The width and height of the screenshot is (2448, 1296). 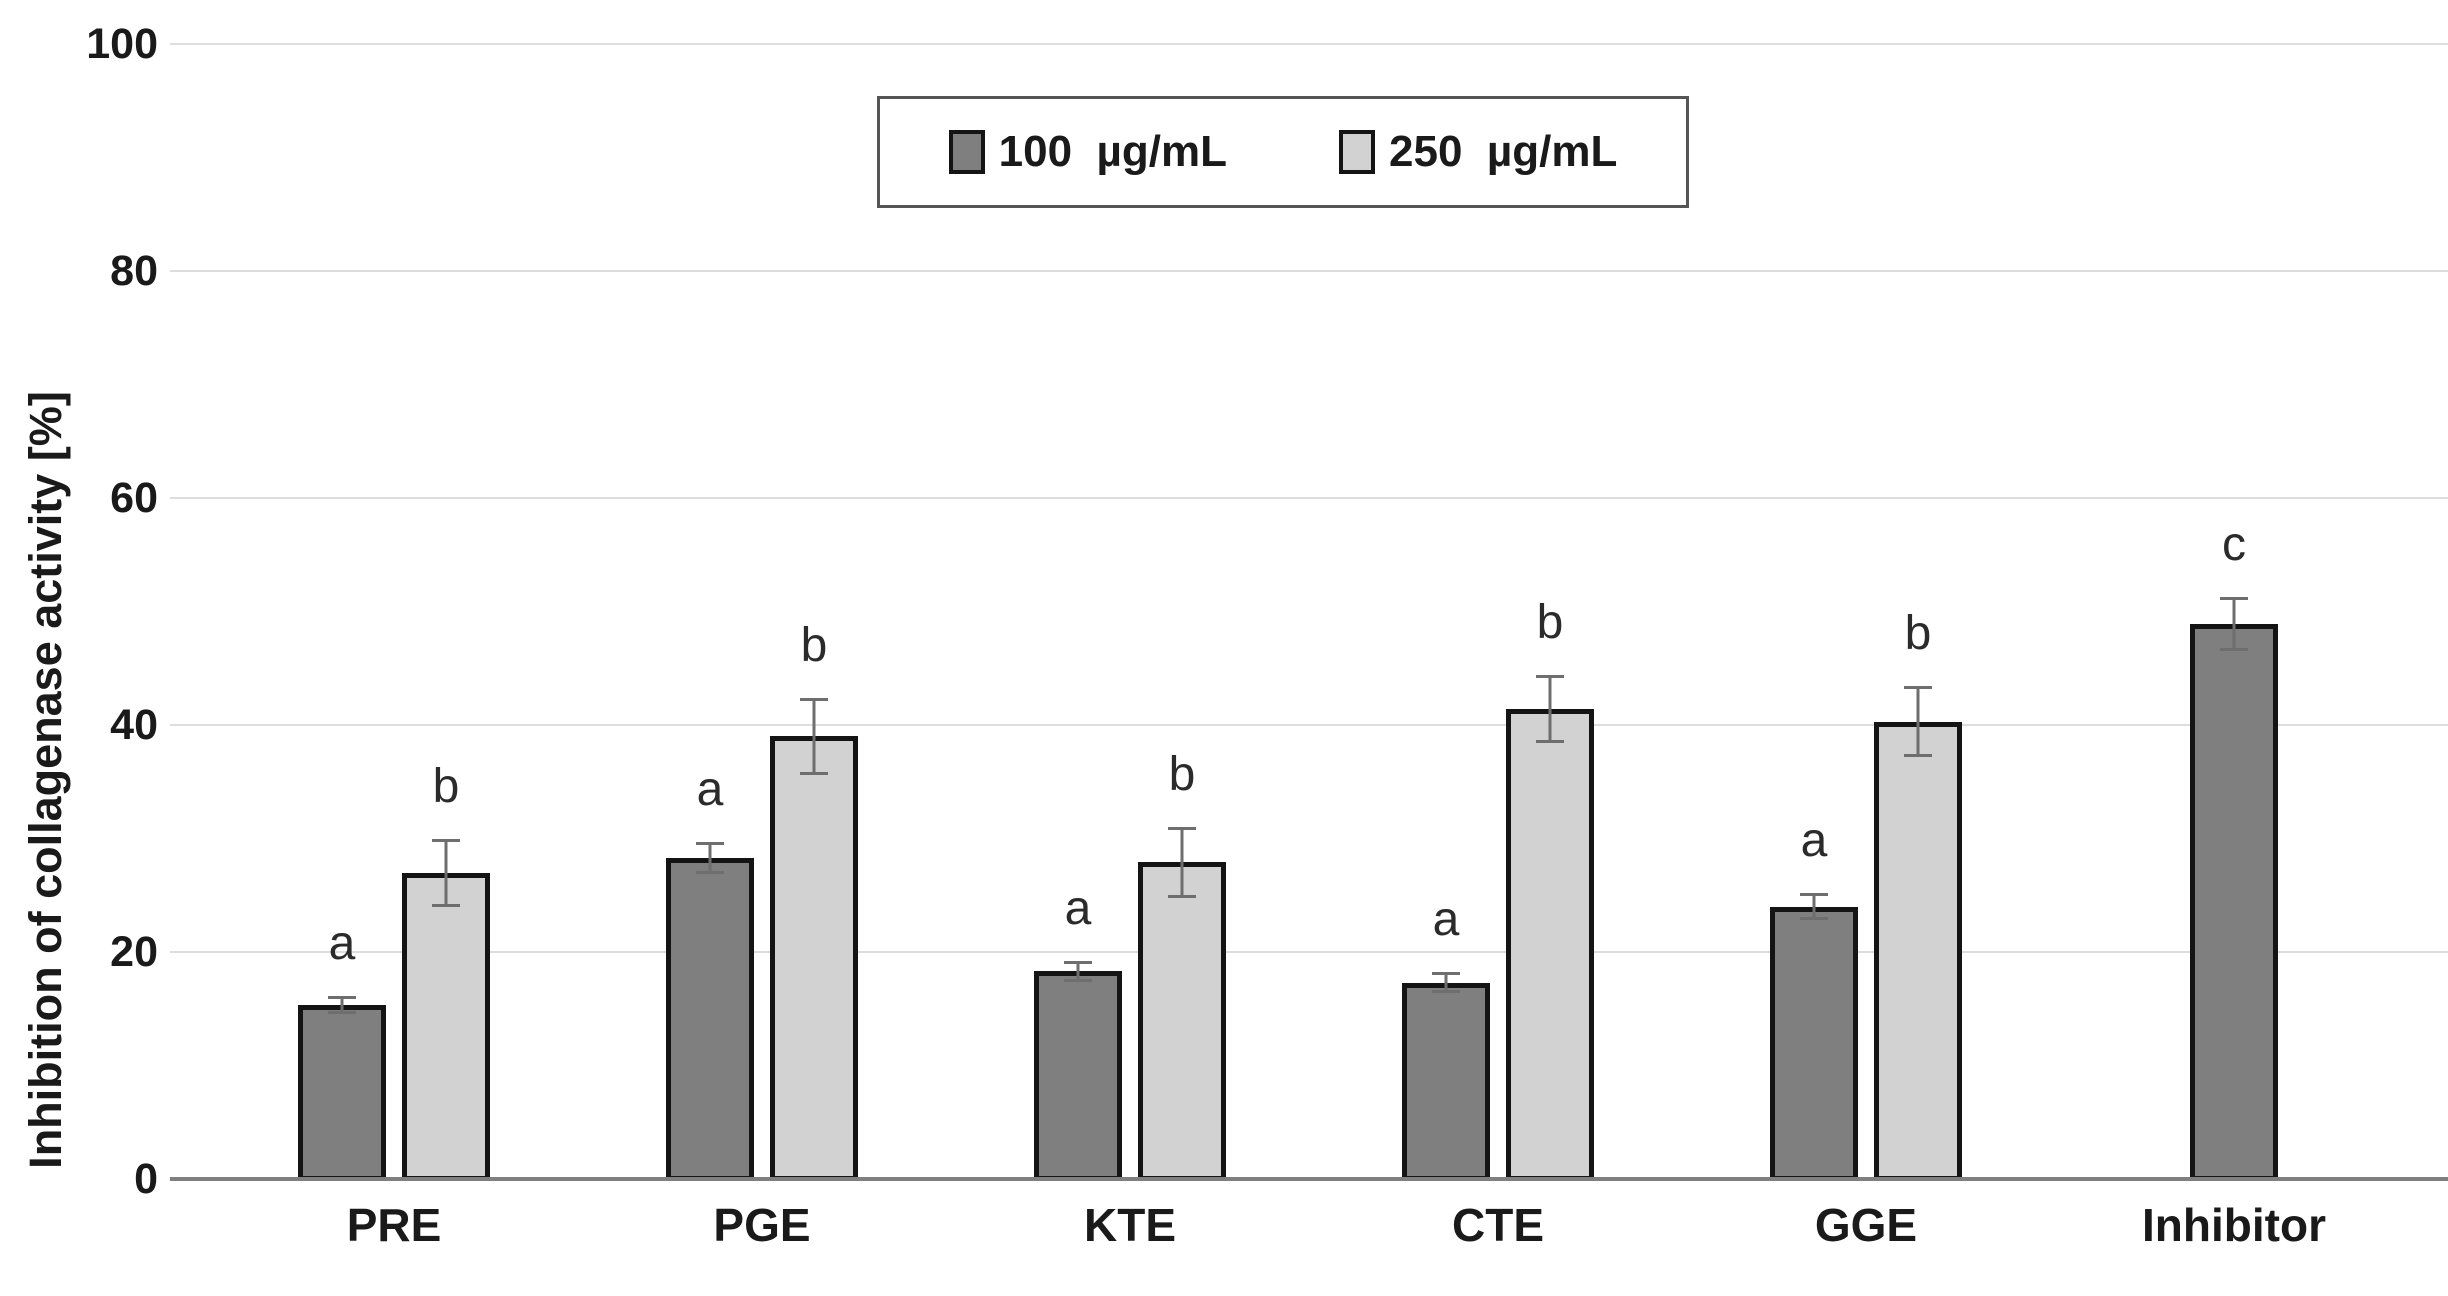 What do you see at coordinates (814, 958) in the screenshot?
I see `bar-pge-250ugml` at bounding box center [814, 958].